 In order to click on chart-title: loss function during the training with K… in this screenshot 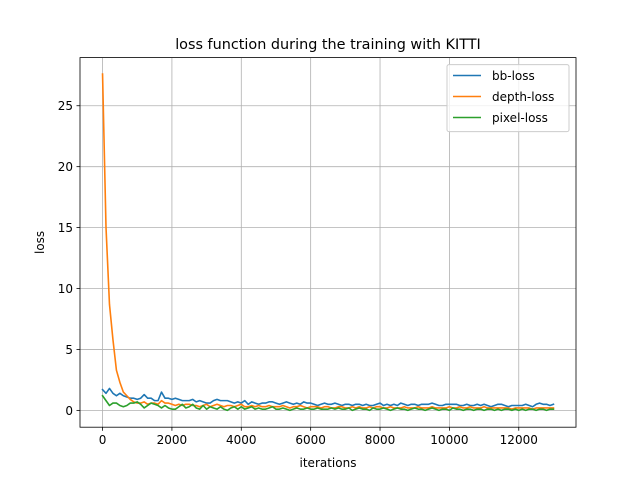, I will do `click(328, 45)`.